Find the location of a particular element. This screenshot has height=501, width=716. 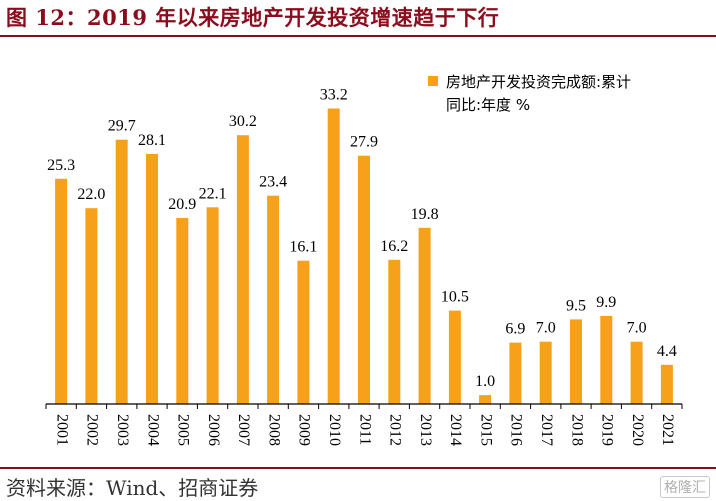

x-tick-label-2006: 2006 is located at coordinates (213, 430).